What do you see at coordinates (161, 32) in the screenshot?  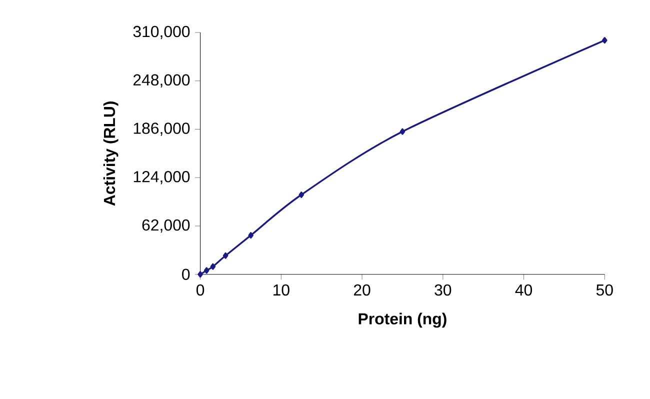 I see `y-tick-label: 310,000` at bounding box center [161, 32].